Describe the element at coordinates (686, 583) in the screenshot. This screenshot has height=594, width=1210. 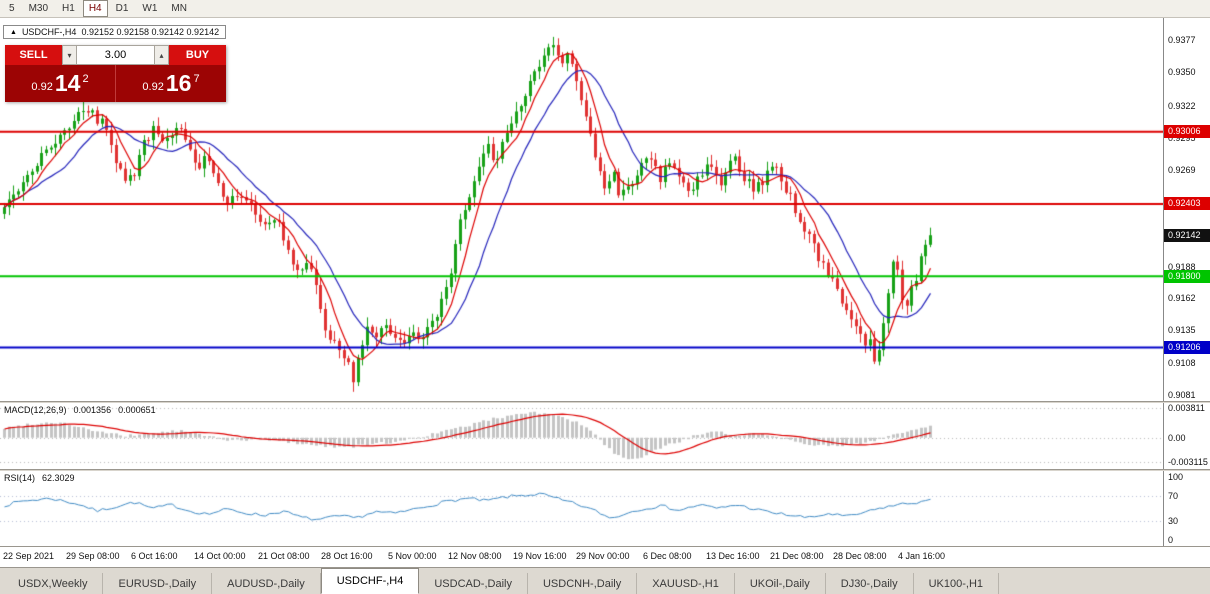
I see `chart-tab-xauusd: XAUUSD-,H1` at that location.